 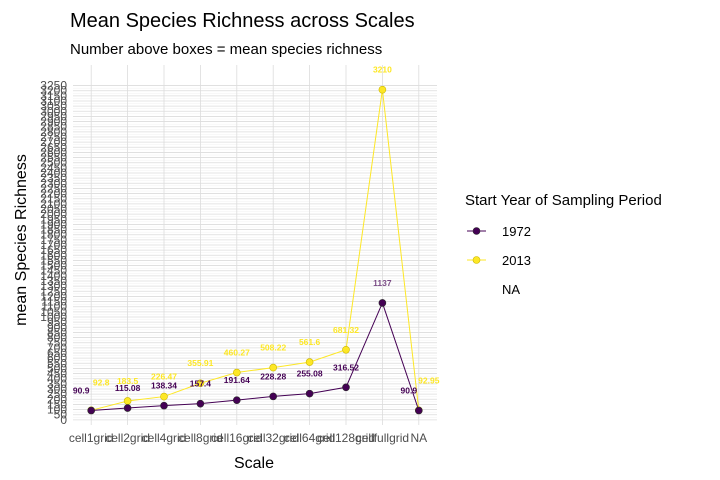 What do you see at coordinates (53, 276) in the screenshot?
I see `y-tick-label: 1400` at bounding box center [53, 276].